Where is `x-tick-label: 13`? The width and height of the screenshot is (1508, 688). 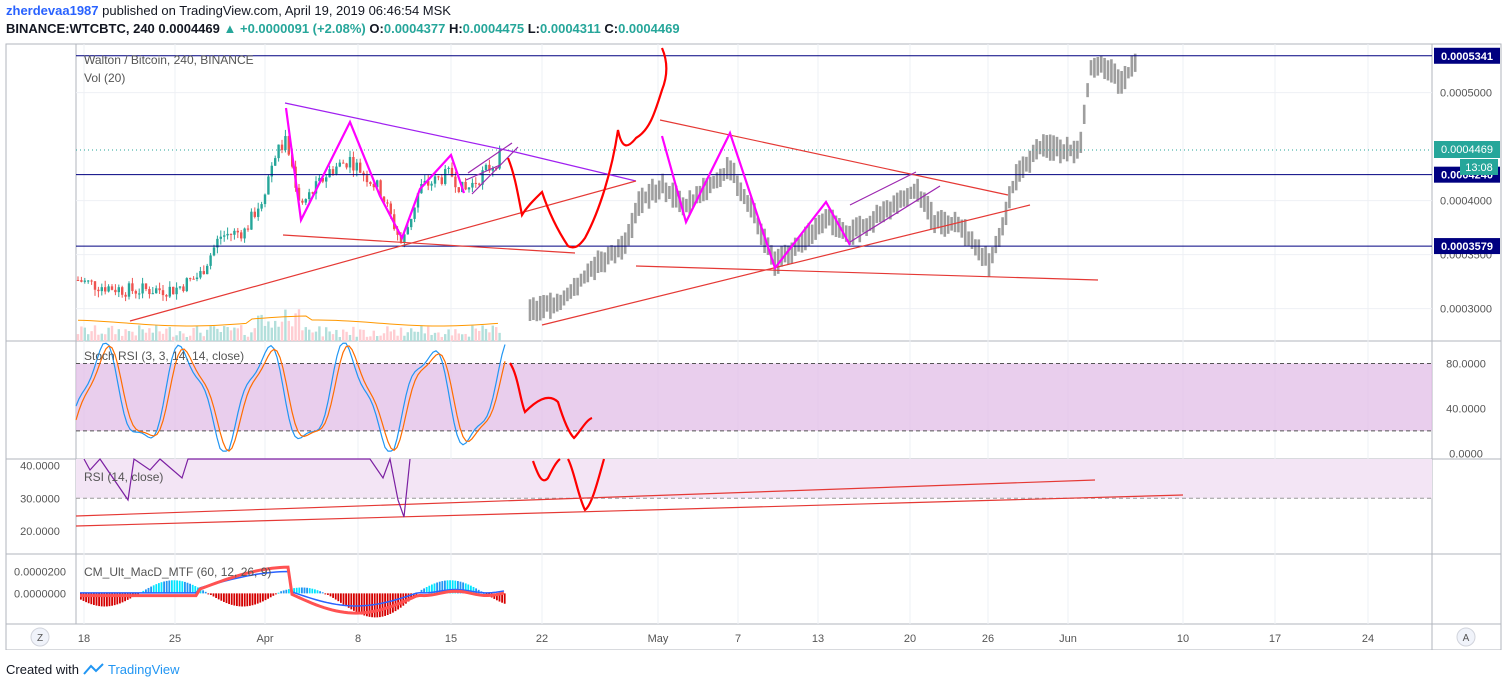
x-tick-label: 13 is located at coordinates (818, 639).